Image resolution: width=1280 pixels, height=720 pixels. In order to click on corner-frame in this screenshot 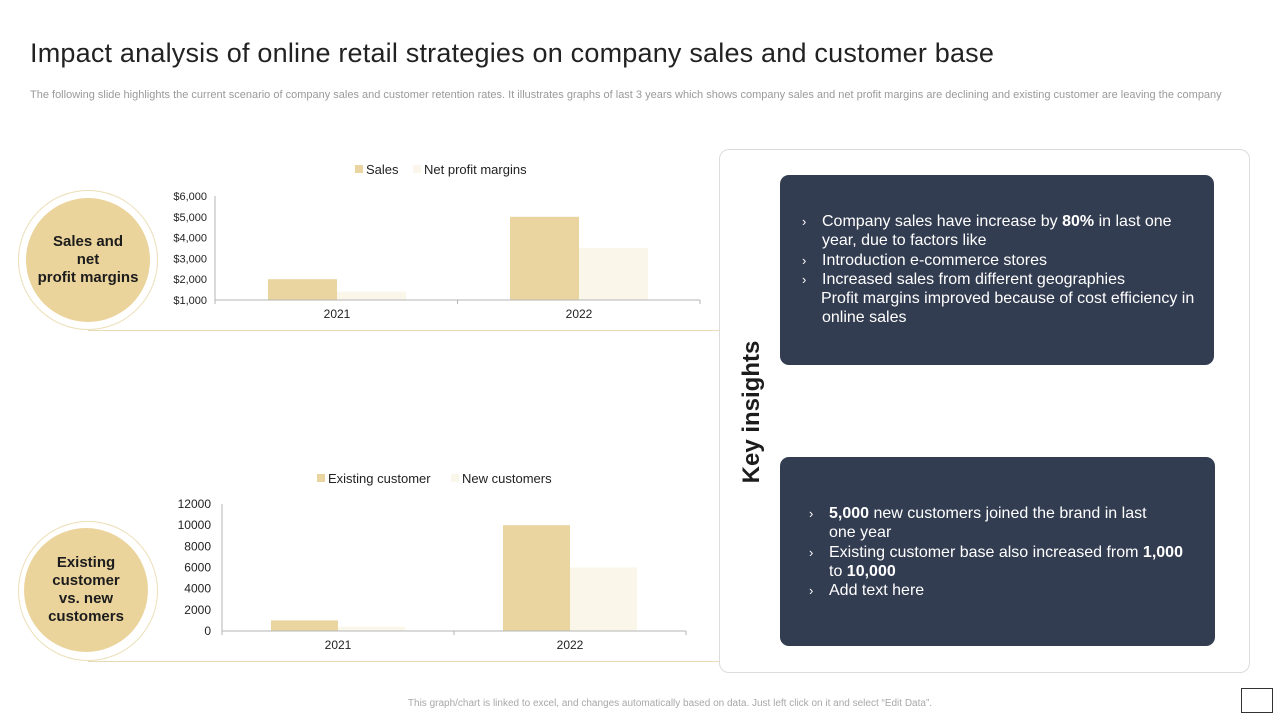, I will do `click(1257, 700)`.